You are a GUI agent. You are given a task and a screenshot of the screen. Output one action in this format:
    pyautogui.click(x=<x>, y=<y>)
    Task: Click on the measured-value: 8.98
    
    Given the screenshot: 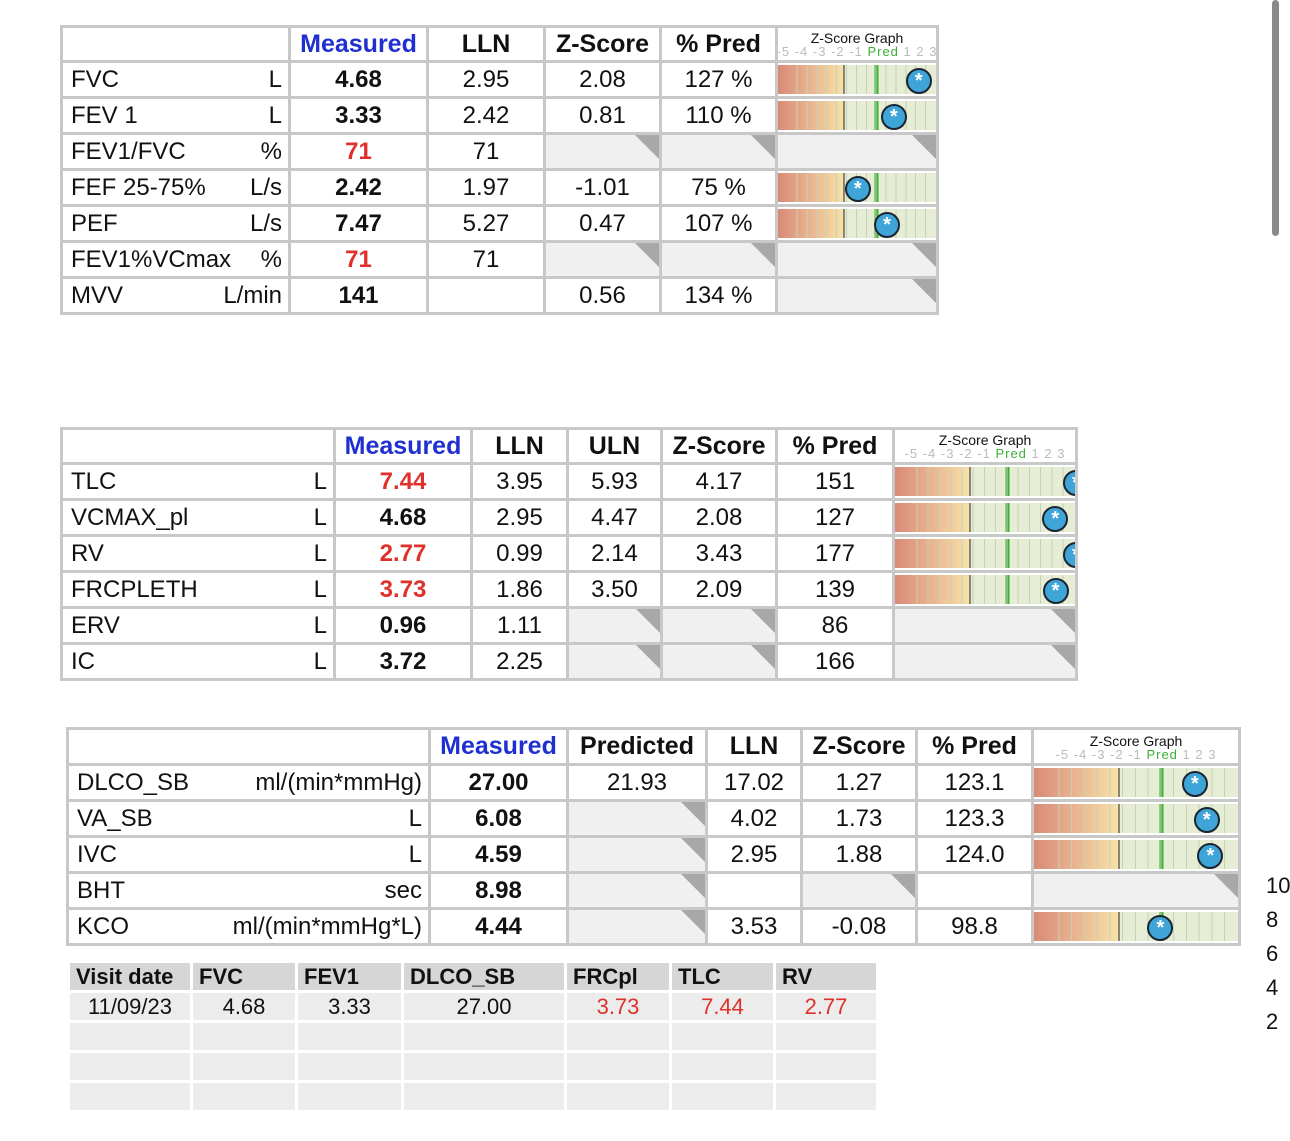 What is the action you would take?
    pyautogui.click(x=498, y=890)
    